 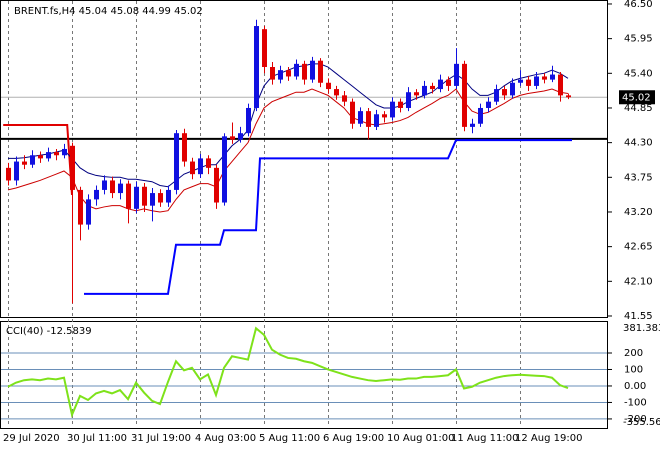 I want to click on chart-title: BRENT.fs,H4 45.04 45.08 44.99 45.02, so click(x=108, y=11).